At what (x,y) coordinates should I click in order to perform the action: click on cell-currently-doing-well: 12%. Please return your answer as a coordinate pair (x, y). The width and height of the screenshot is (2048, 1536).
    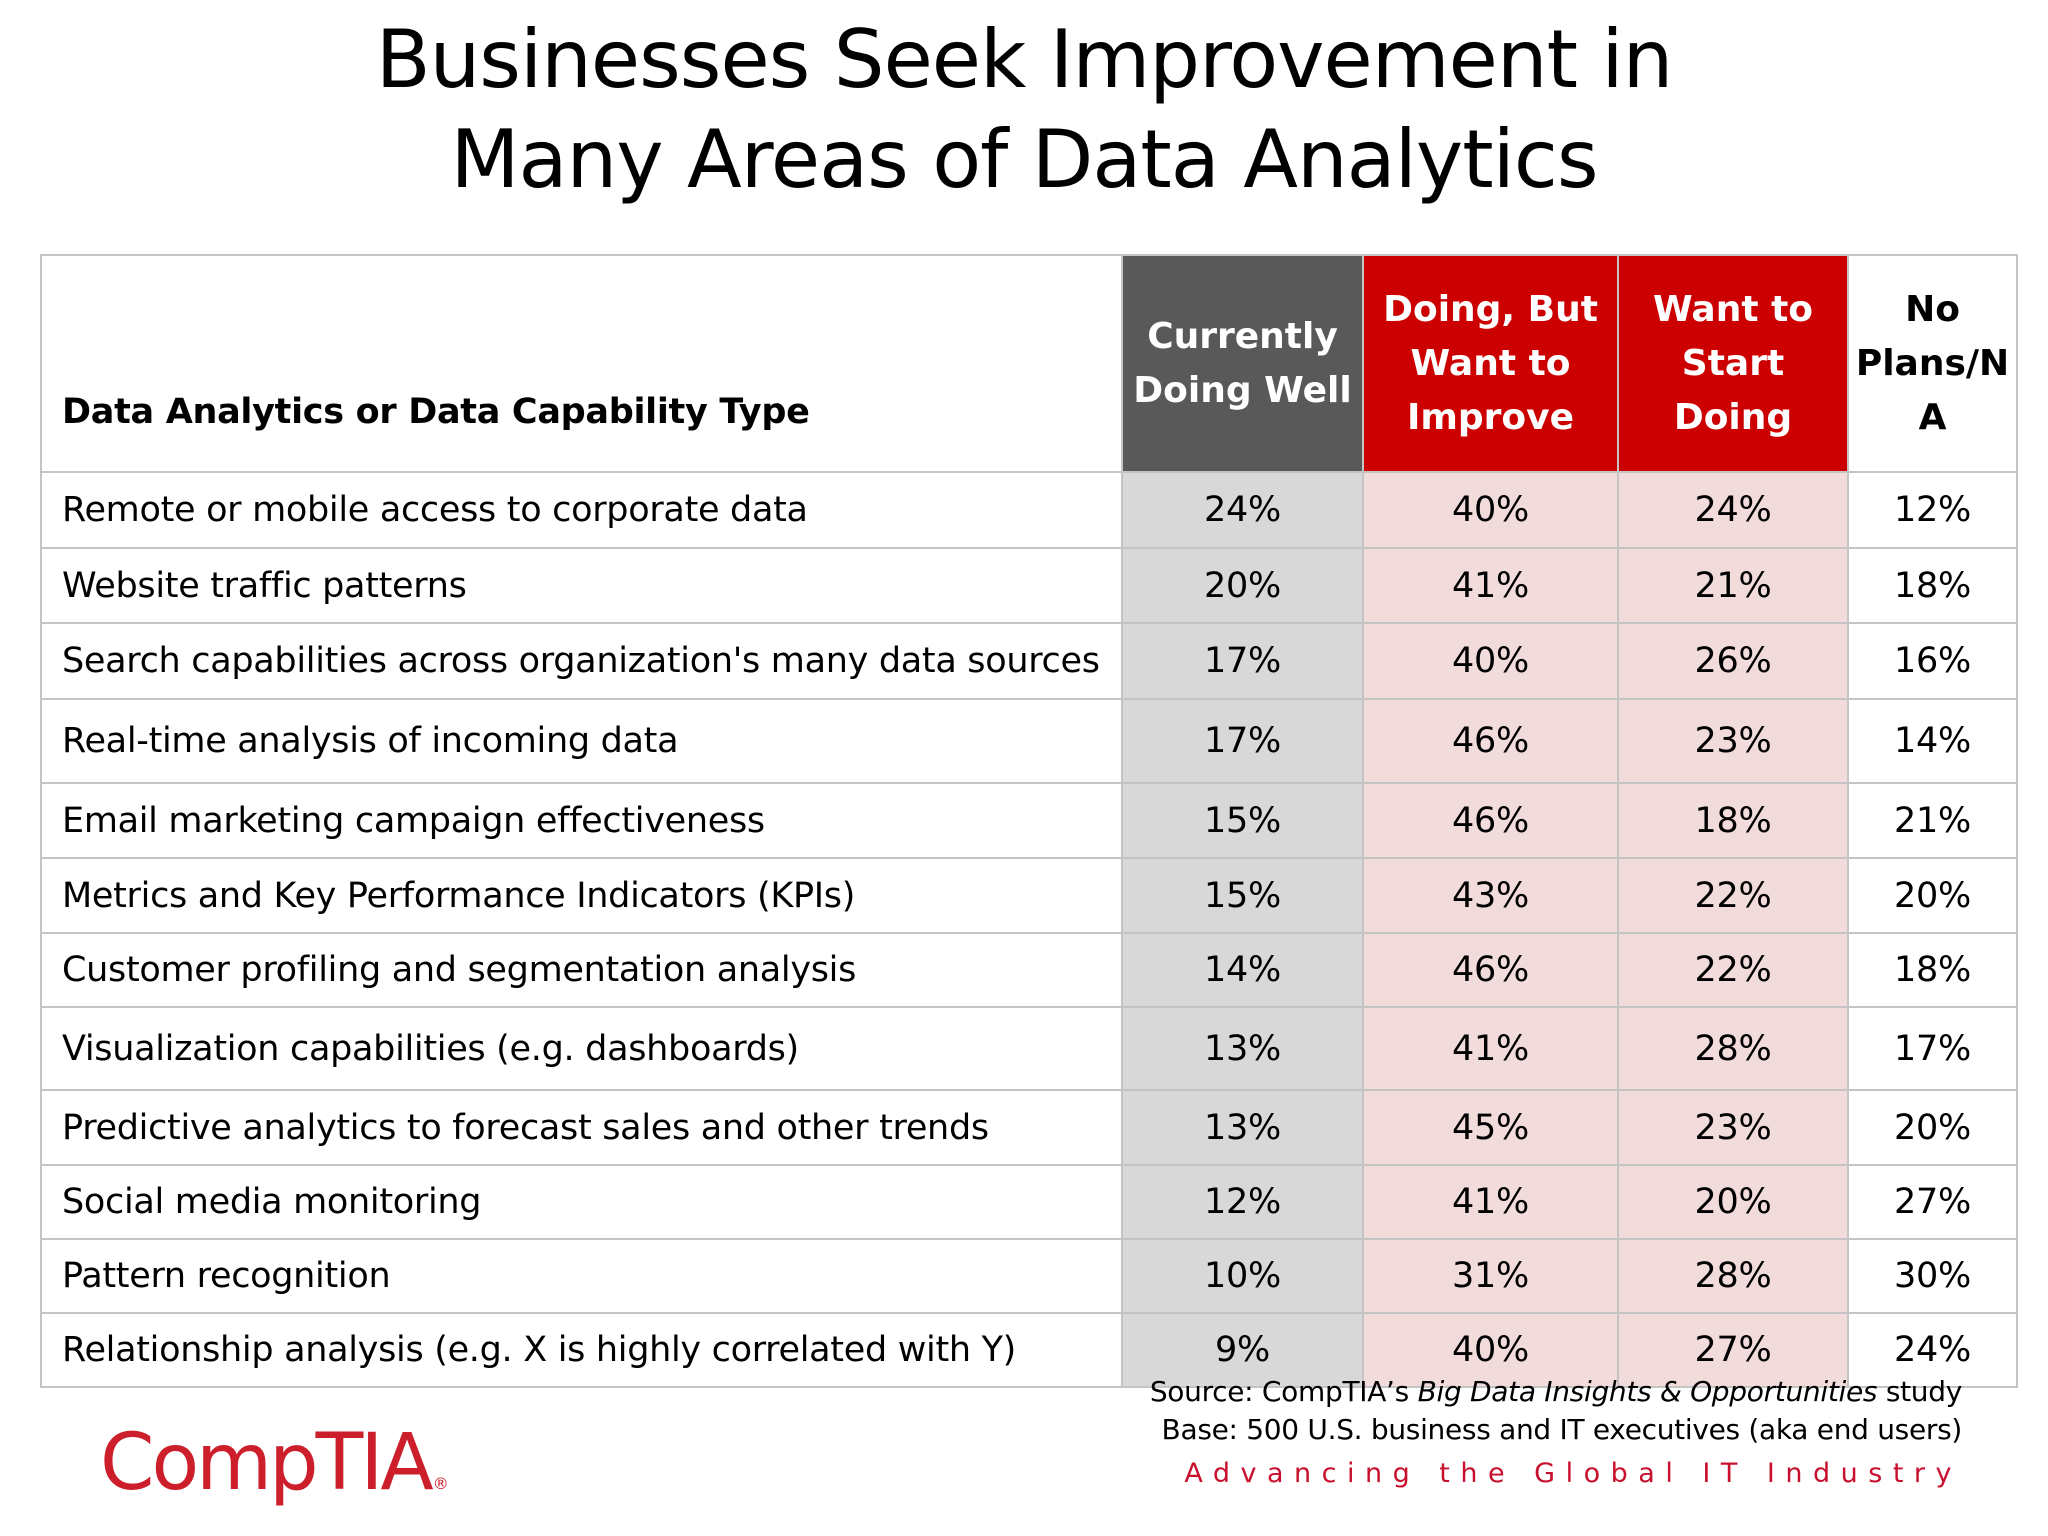
    Looking at the image, I should click on (1242, 1202).